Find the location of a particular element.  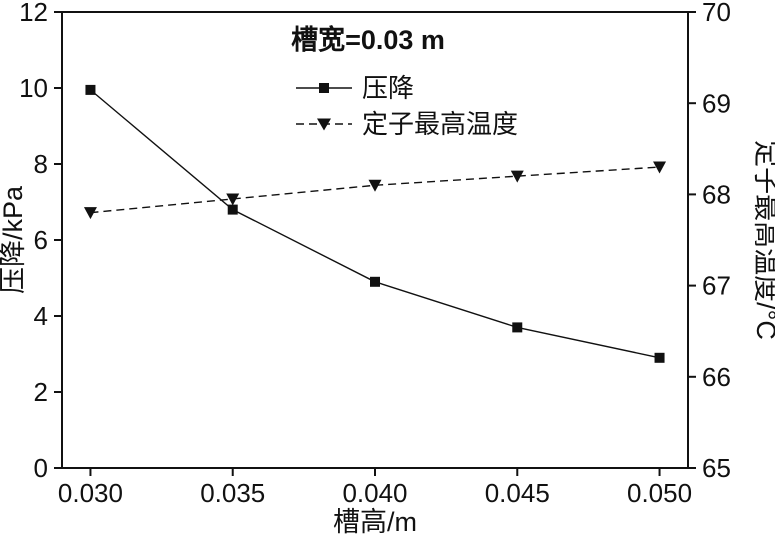

x-tick-label: 0.040 is located at coordinates (374, 493).